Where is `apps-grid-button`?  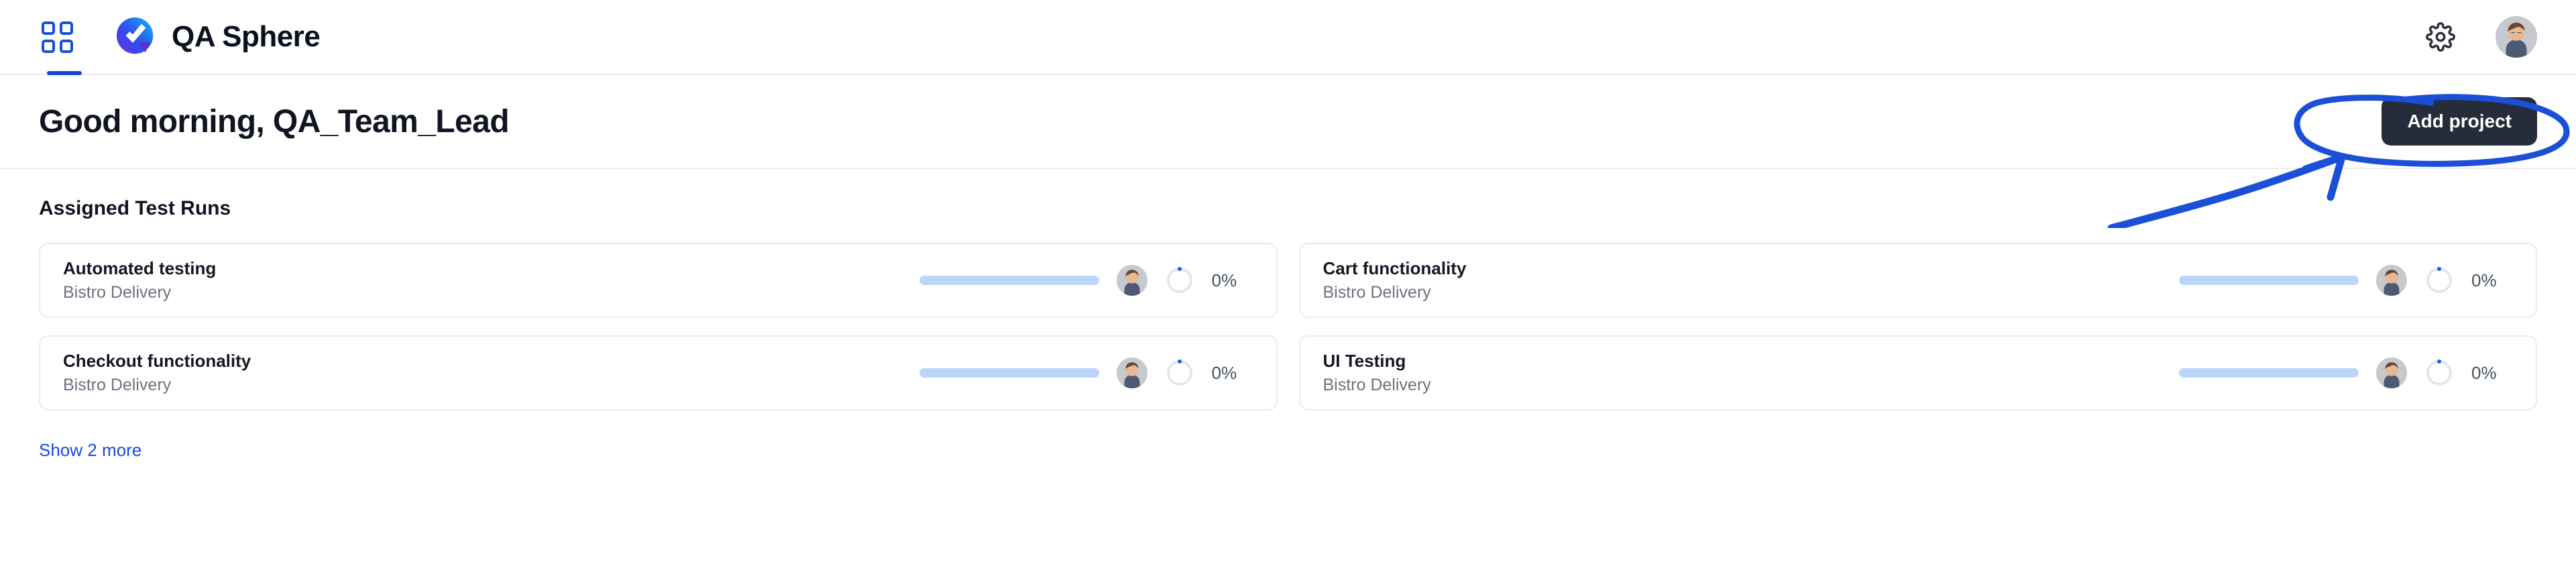 apps-grid-button is located at coordinates (57, 37).